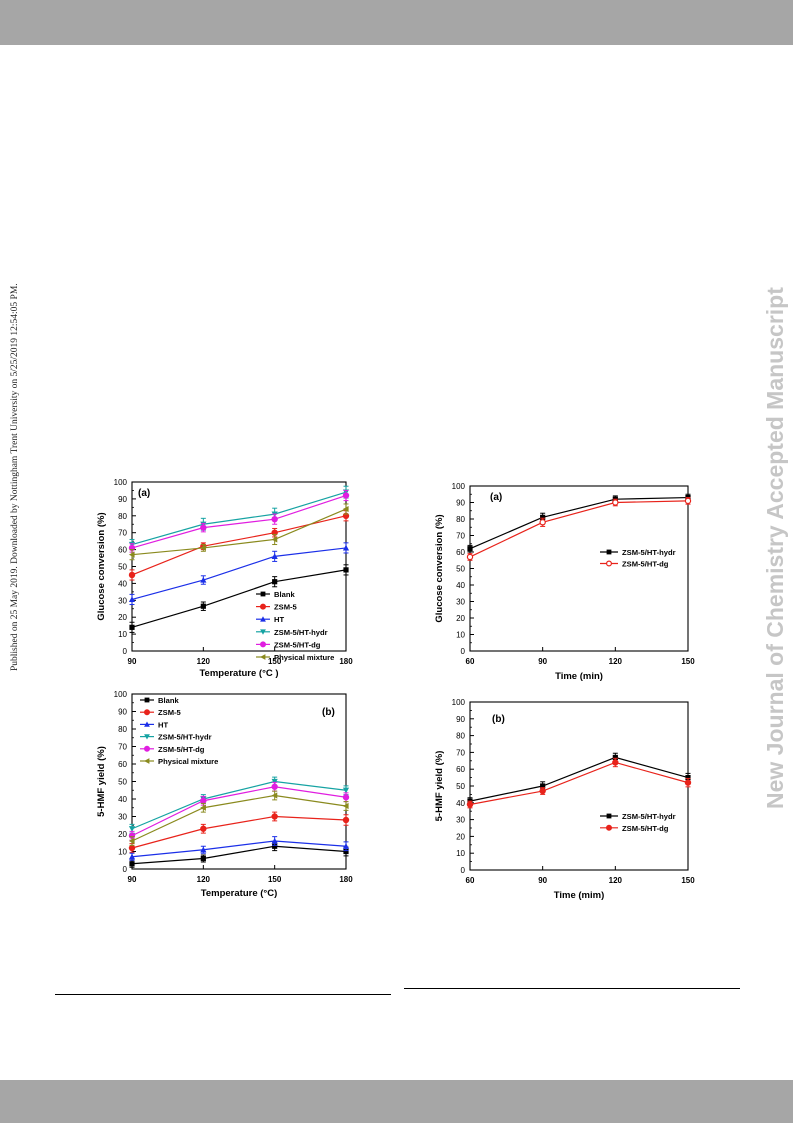 The width and height of the screenshot is (793, 1123). Describe the element at coordinates (396, 22) in the screenshot. I see `top-header-band` at that location.